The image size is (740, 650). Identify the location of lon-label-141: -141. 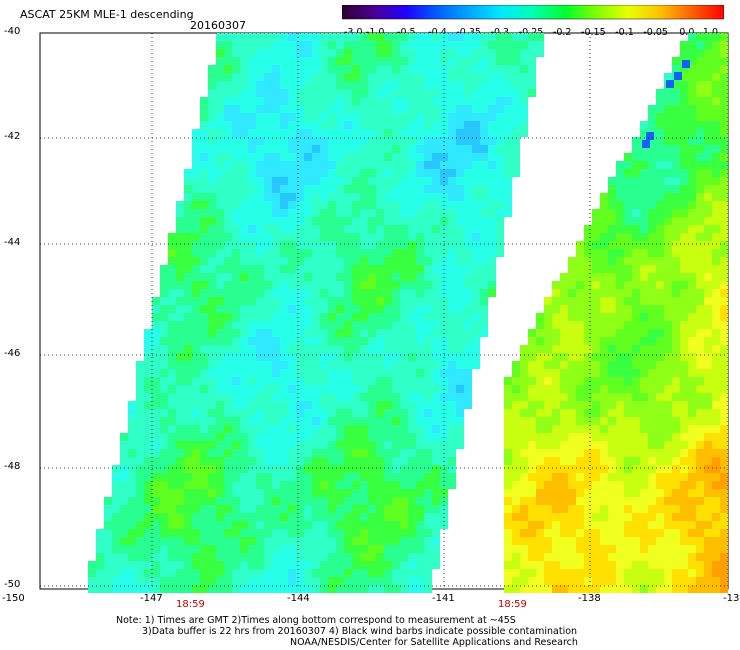
(443, 598).